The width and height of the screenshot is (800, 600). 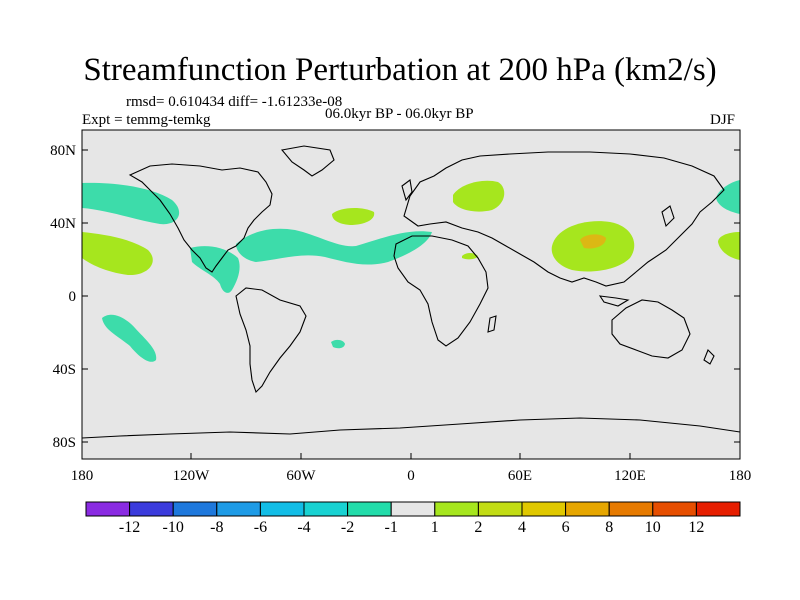 What do you see at coordinates (117, 254) in the screenshot?
I see `positive-anomaly-epacific` at bounding box center [117, 254].